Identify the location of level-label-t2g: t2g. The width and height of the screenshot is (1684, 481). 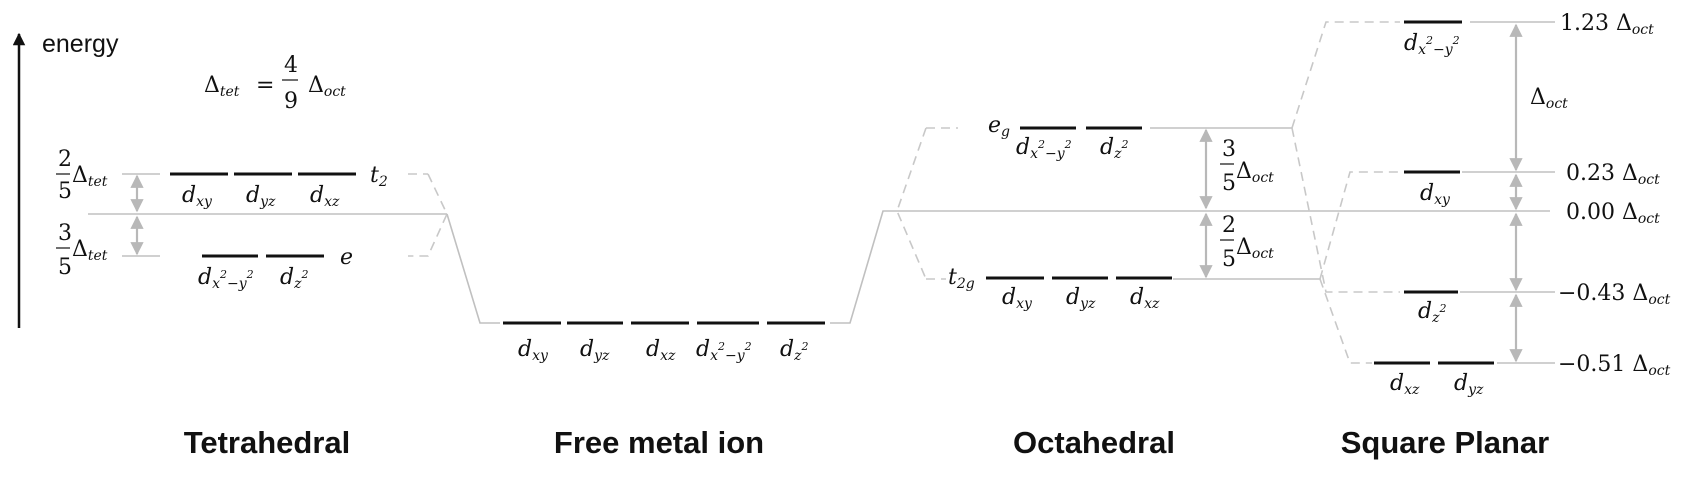
(961, 278).